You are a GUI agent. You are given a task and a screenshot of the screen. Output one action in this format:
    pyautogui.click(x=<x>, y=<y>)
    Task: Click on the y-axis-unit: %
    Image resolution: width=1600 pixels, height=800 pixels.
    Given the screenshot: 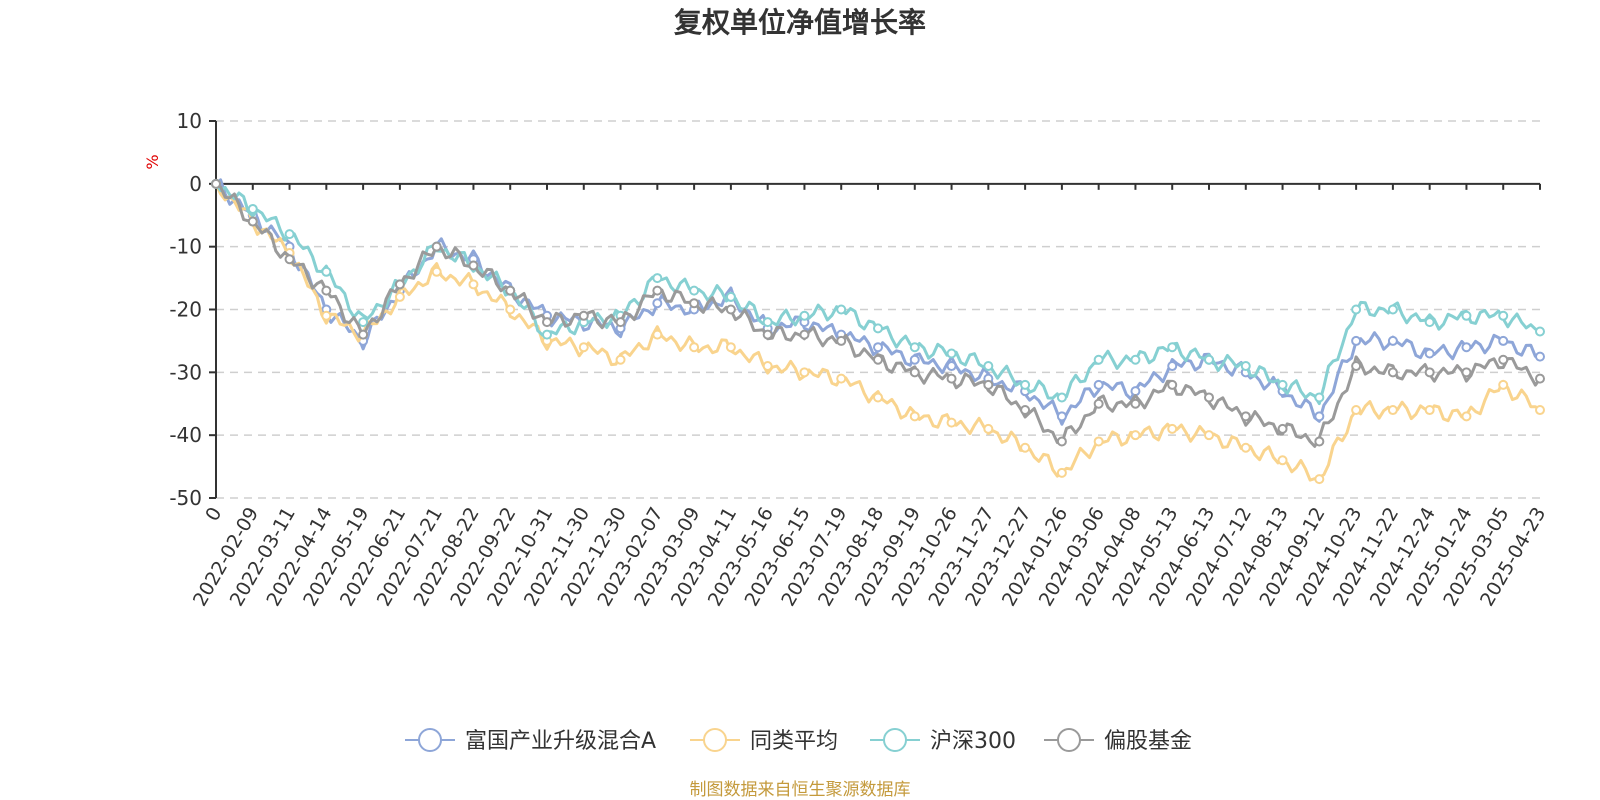 What is the action you would take?
    pyautogui.click(x=152, y=161)
    